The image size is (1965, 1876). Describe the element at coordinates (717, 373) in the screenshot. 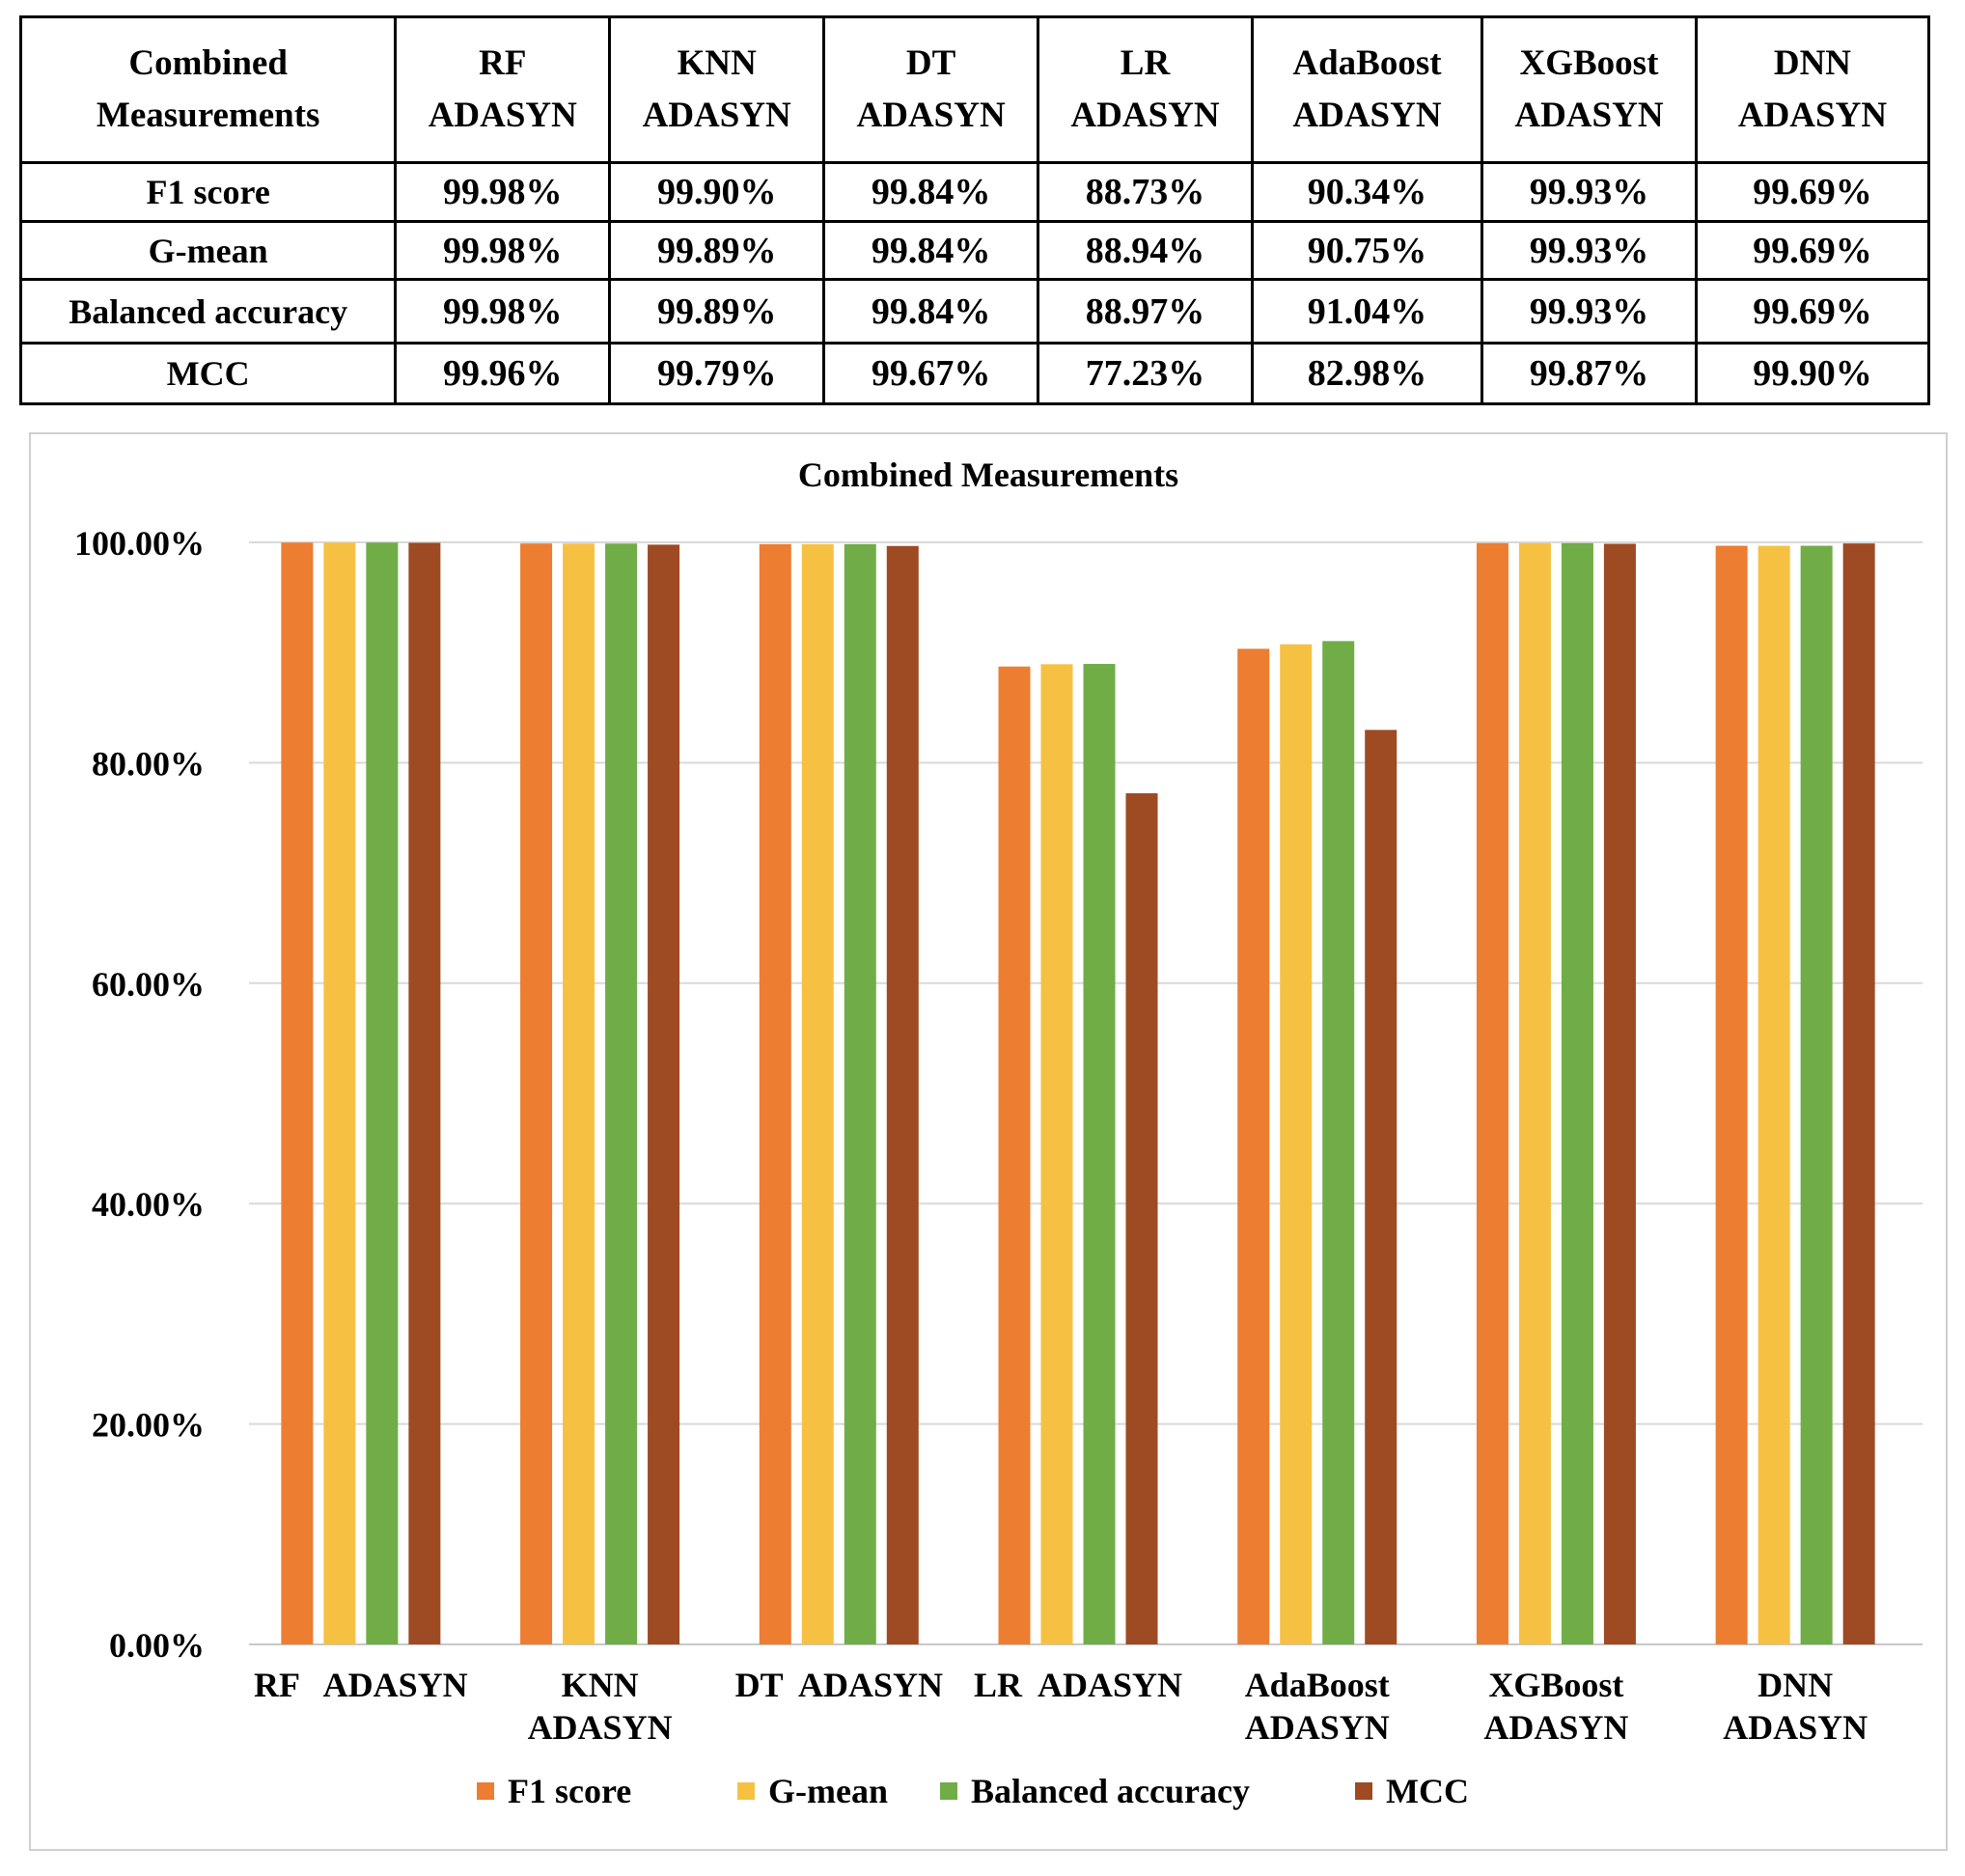

I see `table-cell: 99.79%` at that location.